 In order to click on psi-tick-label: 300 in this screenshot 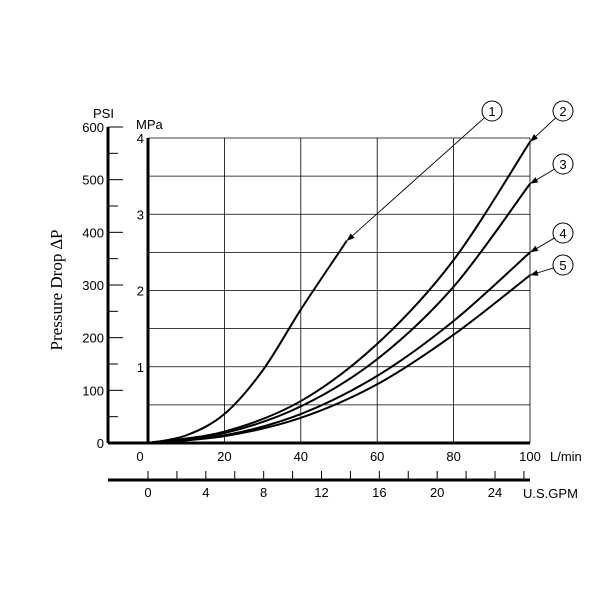, I will do `click(93, 285)`.